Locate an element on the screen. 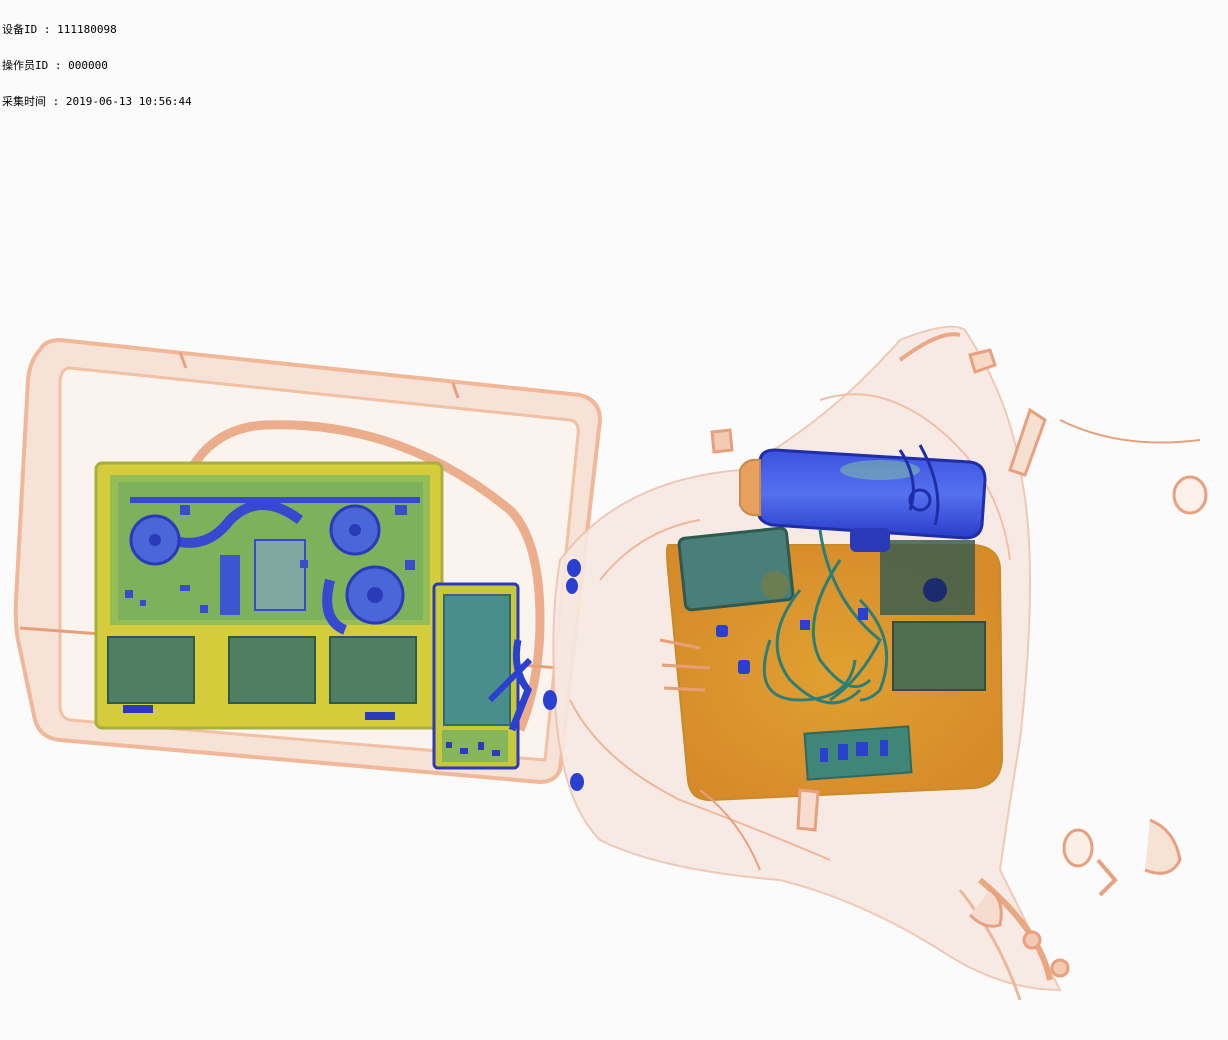 This screenshot has height=1040, width=1228. capture-time-text: 采集时间 : 2019-06-13 10:56:44 is located at coordinates (97, 101).